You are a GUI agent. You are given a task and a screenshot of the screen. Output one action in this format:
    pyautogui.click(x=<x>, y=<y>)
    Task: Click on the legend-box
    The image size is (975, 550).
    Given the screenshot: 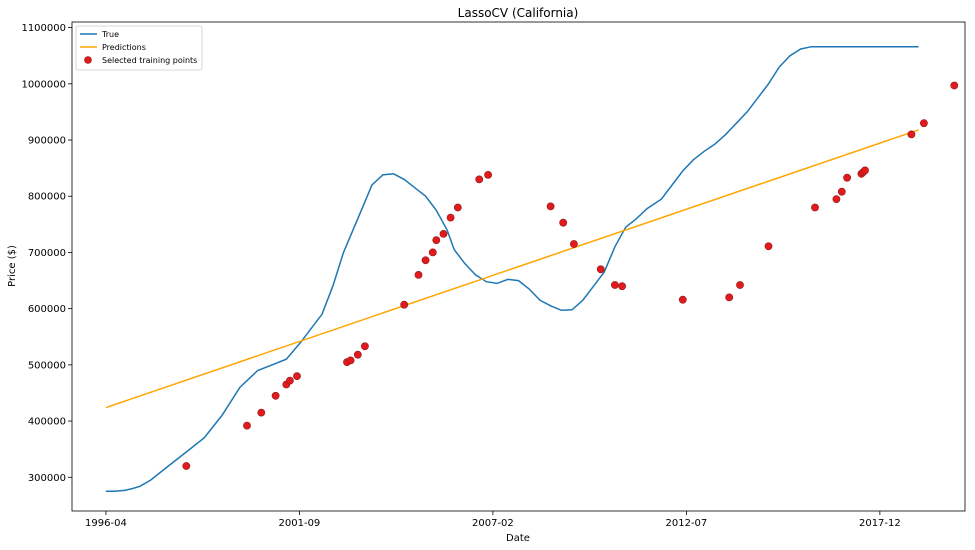 What is the action you would take?
    pyautogui.click(x=139, y=48)
    